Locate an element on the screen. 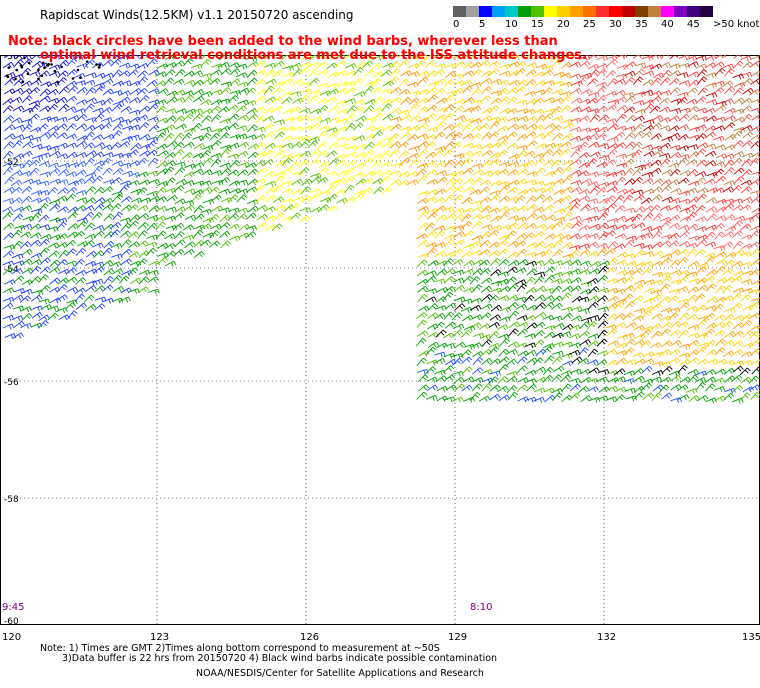 The image size is (760, 688). legend-label: 30 is located at coordinates (615, 24).